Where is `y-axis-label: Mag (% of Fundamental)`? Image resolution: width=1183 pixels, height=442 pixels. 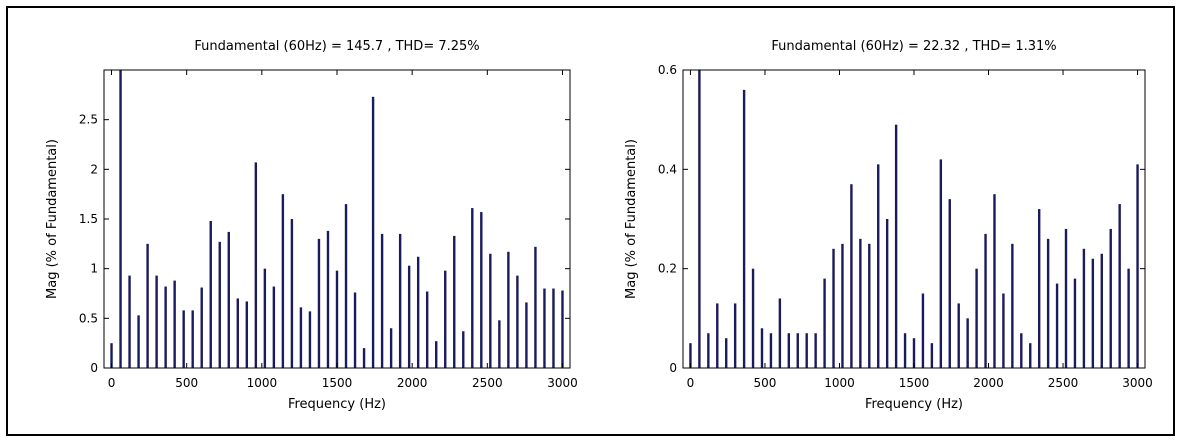
y-axis-label: Mag (% of Fundamental) is located at coordinates (631, 219).